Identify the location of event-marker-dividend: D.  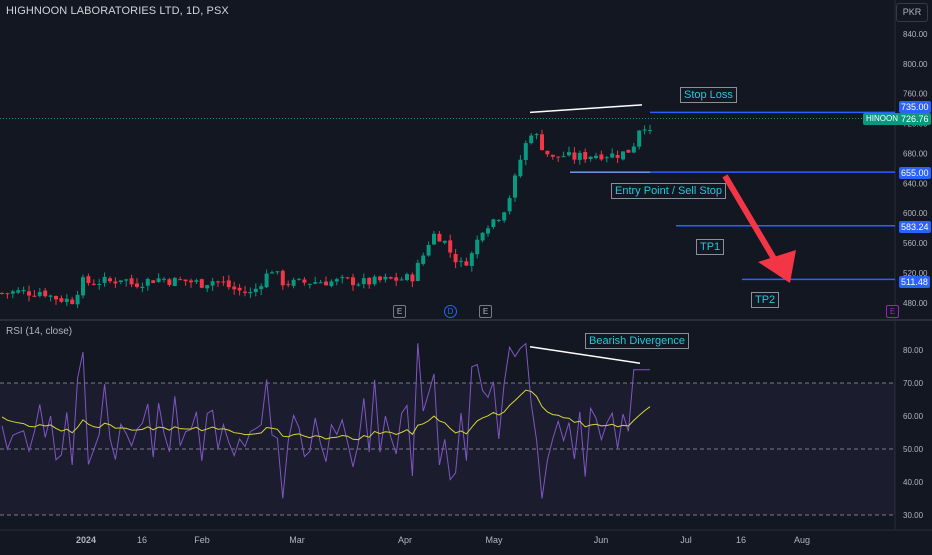
(450, 311).